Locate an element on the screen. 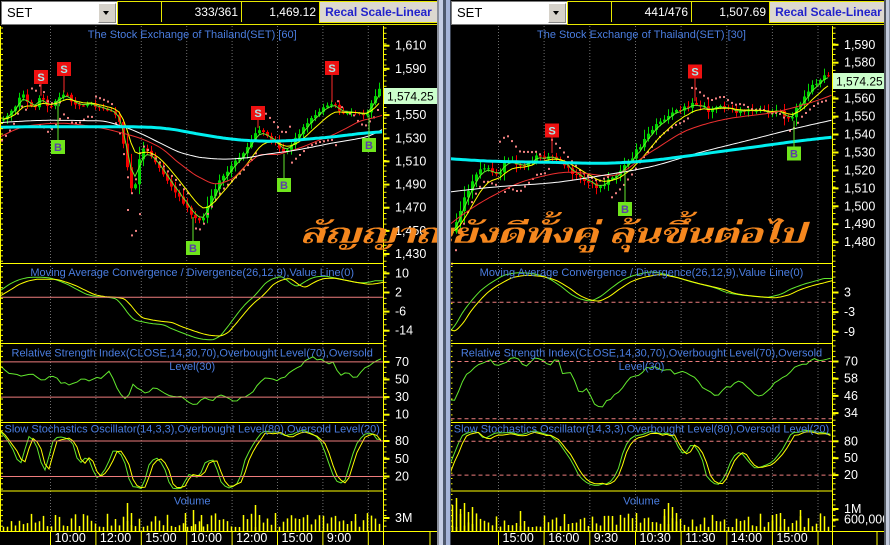  svg-text: -9 is located at coordinates (849, 332).